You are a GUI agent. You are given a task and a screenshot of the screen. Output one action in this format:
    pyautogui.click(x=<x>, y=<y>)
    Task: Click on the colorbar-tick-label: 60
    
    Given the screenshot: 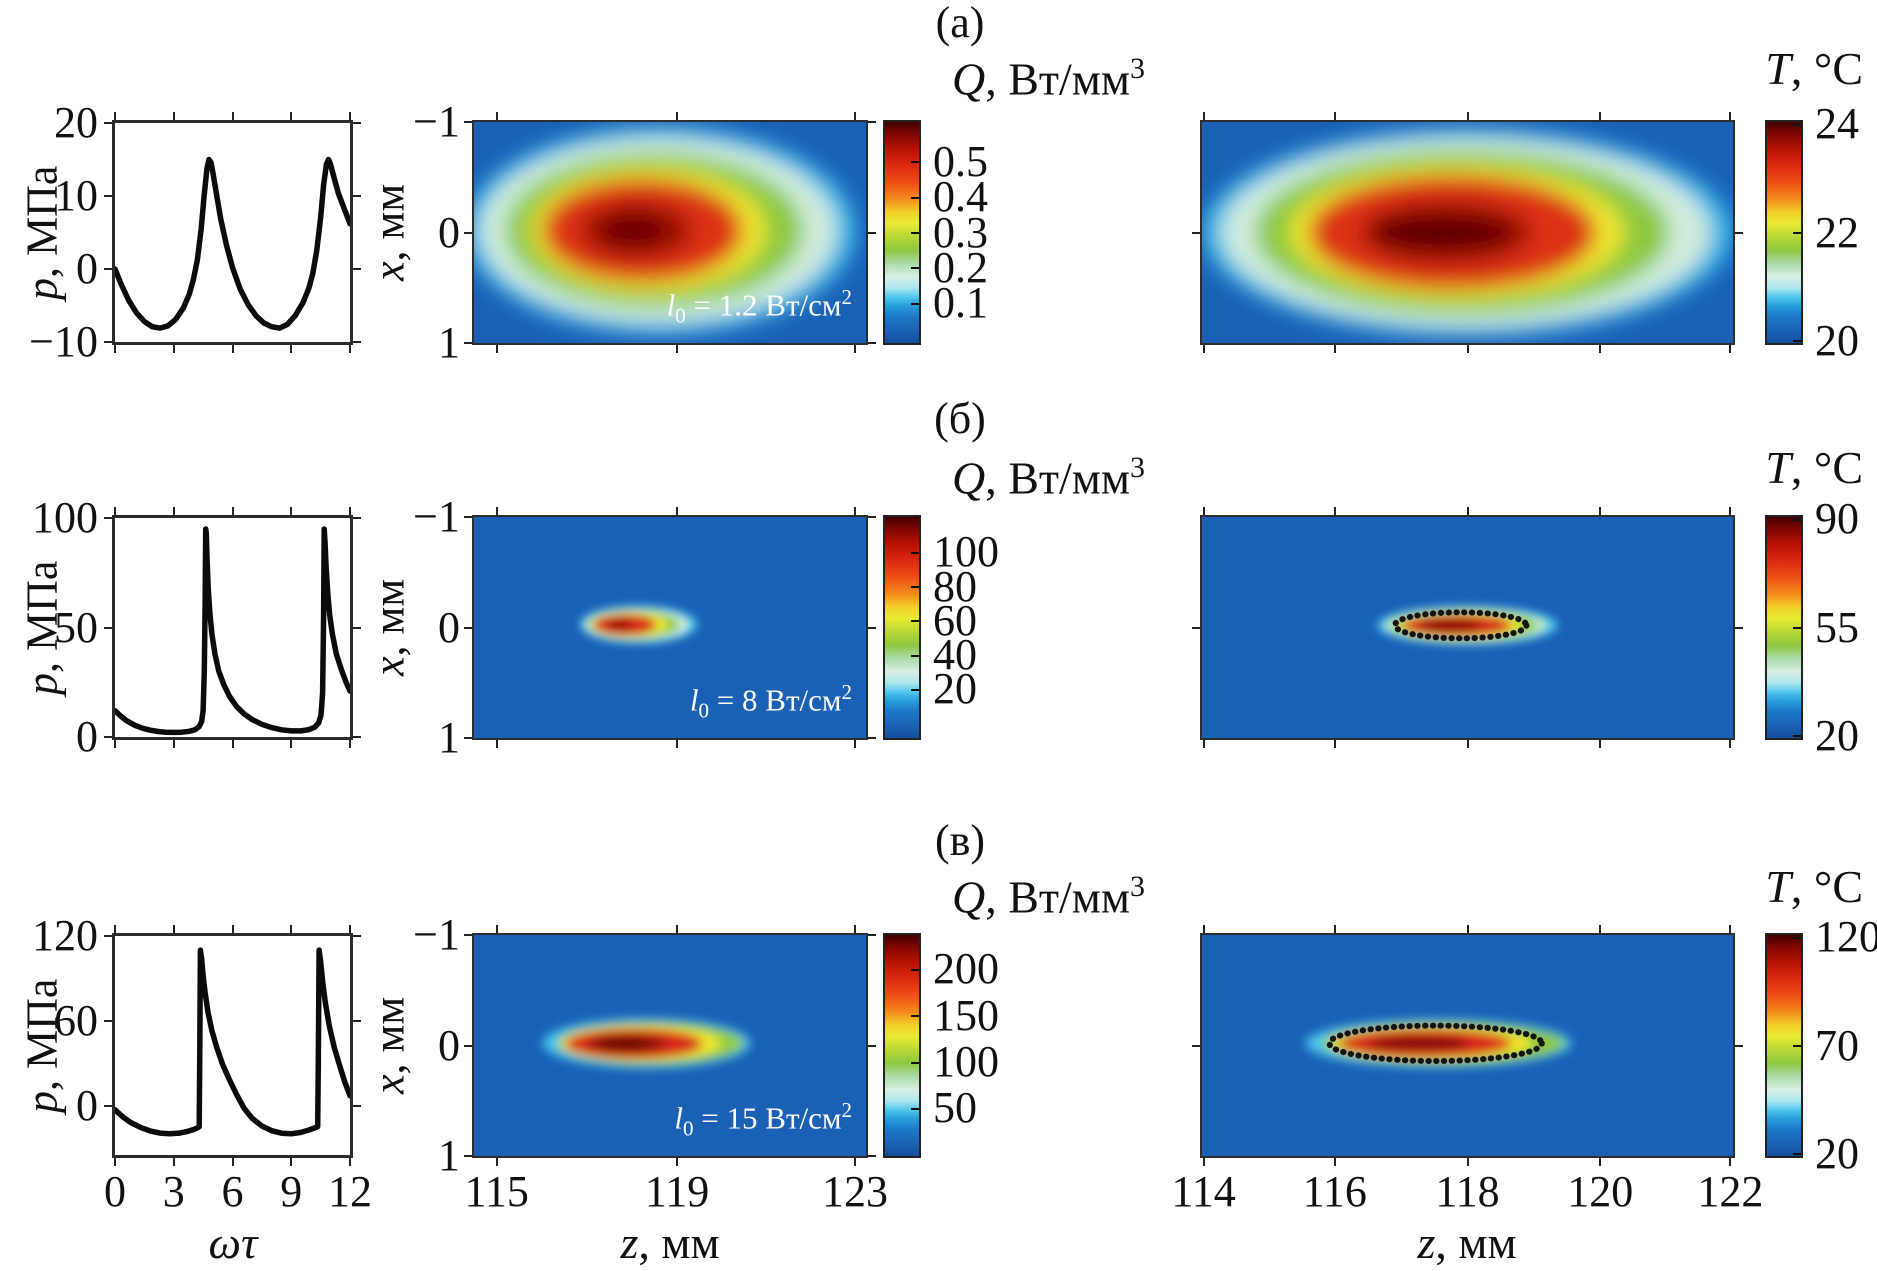 What is the action you would take?
    pyautogui.click(x=955, y=620)
    